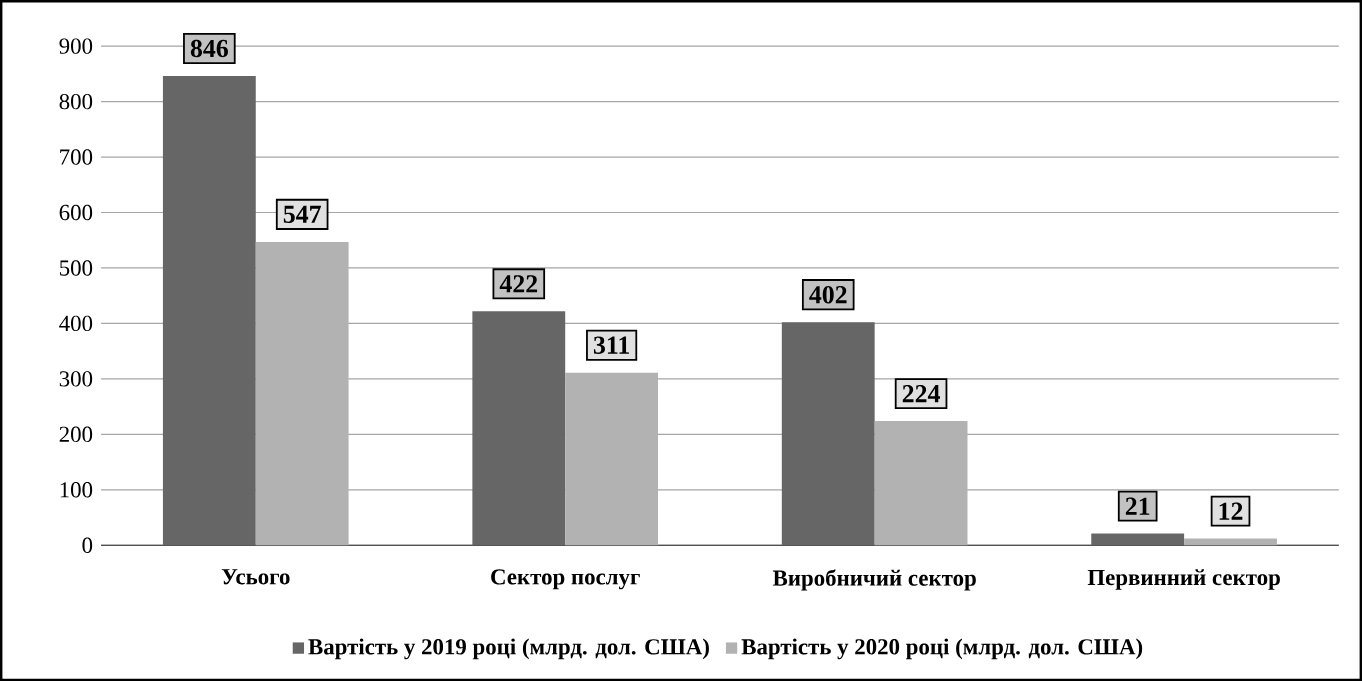 Image resolution: width=1362 pixels, height=681 pixels. I want to click on data-label: 422, so click(518, 284).